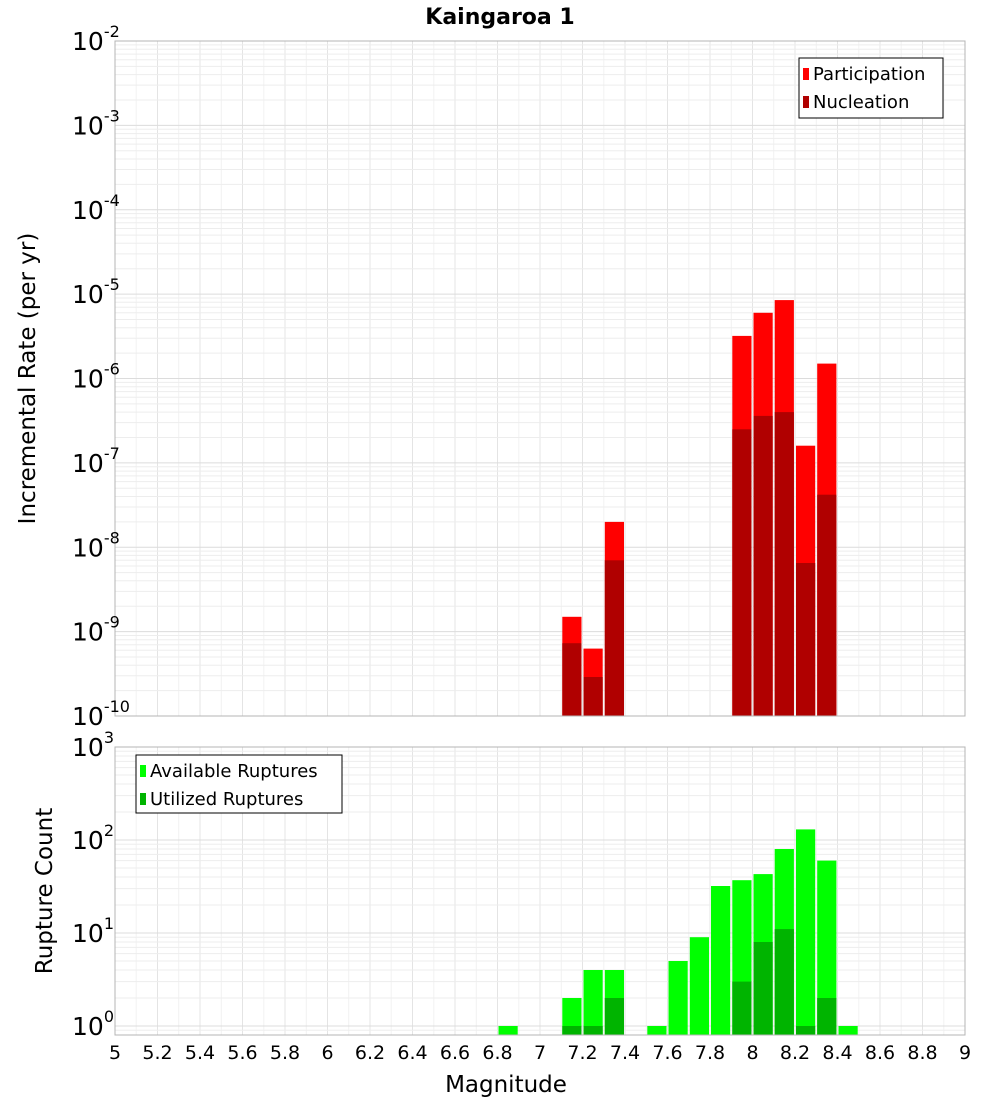  What do you see at coordinates (112, 537) in the screenshot?
I see `y-tick-exponent: -8` at bounding box center [112, 537].